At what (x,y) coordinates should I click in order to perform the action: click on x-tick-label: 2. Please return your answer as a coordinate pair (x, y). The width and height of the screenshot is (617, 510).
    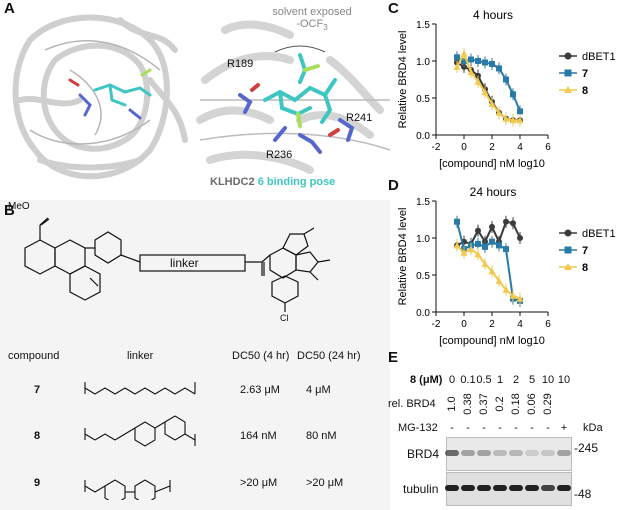
    Looking at the image, I should click on (492, 324).